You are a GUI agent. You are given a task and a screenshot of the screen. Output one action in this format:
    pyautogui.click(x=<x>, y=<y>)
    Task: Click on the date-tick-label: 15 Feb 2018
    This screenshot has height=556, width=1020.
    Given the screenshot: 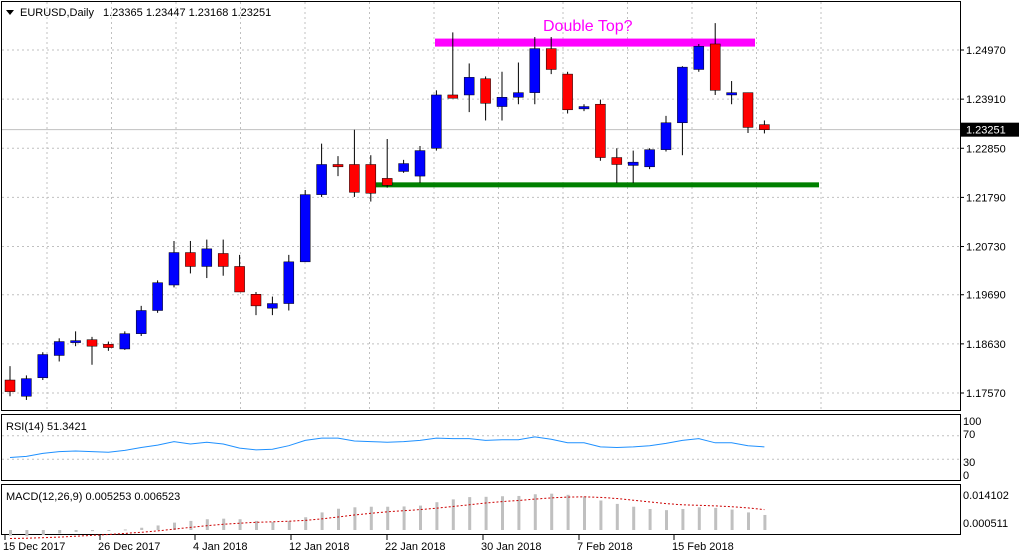 What is the action you would take?
    pyautogui.click(x=703, y=547)
    